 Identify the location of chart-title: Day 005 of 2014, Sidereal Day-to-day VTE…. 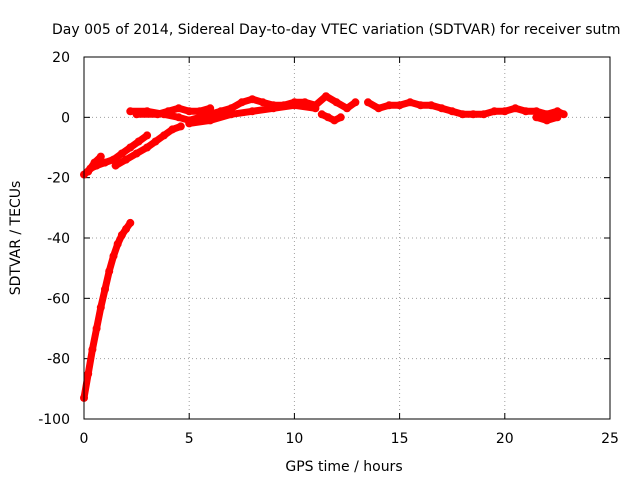
(336, 30).